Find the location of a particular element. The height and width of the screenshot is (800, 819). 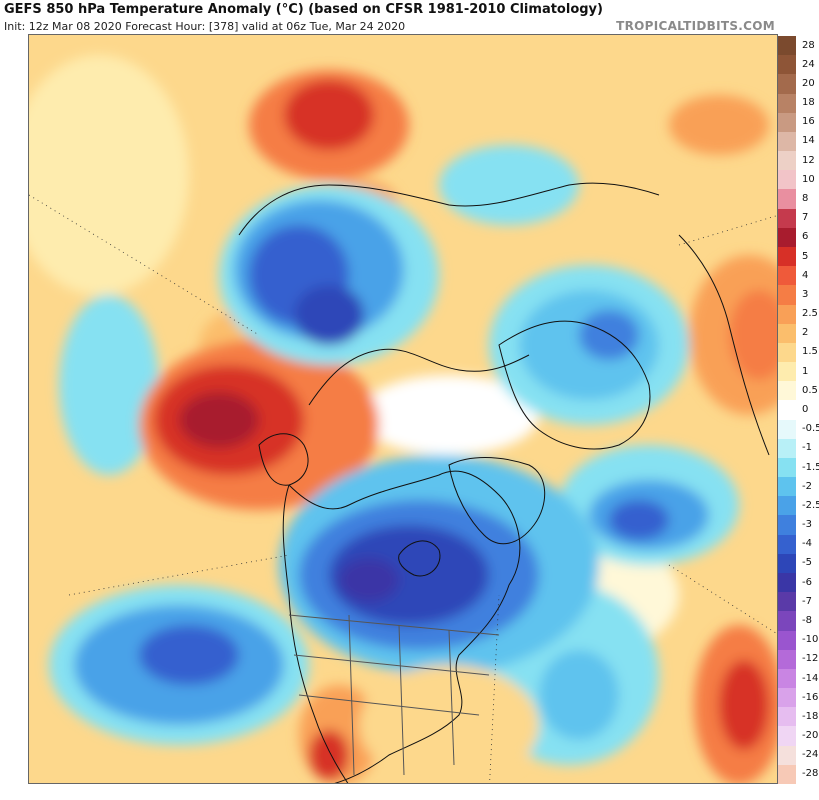

colorbar-label: -0.5 is located at coordinates (810, 429).